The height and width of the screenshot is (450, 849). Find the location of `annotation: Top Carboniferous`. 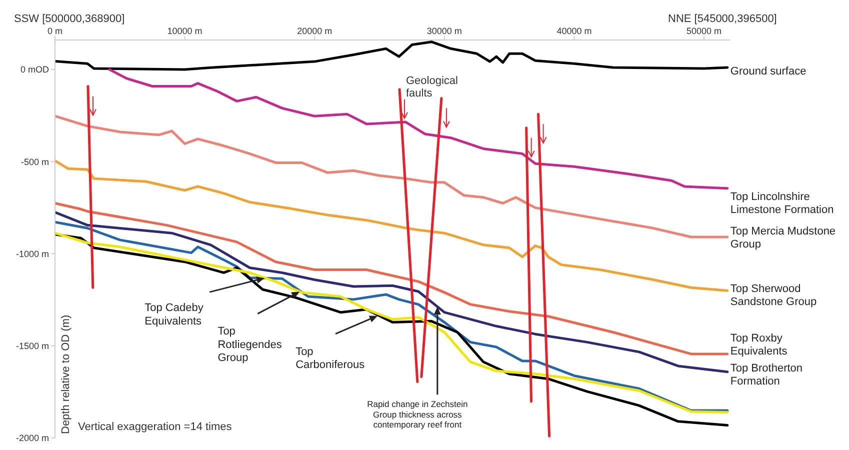

annotation: Top Carboniferous is located at coordinates (331, 359).